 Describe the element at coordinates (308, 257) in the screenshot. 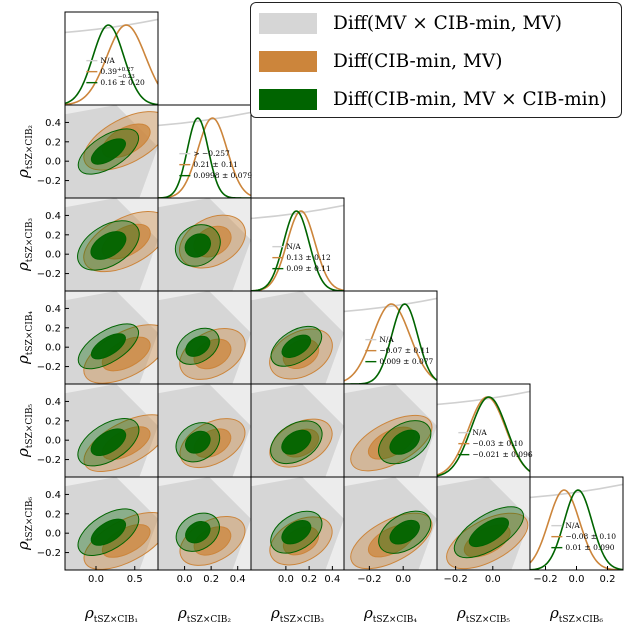

I see `annotation-2-1: 0.13 ± 0.12` at that location.